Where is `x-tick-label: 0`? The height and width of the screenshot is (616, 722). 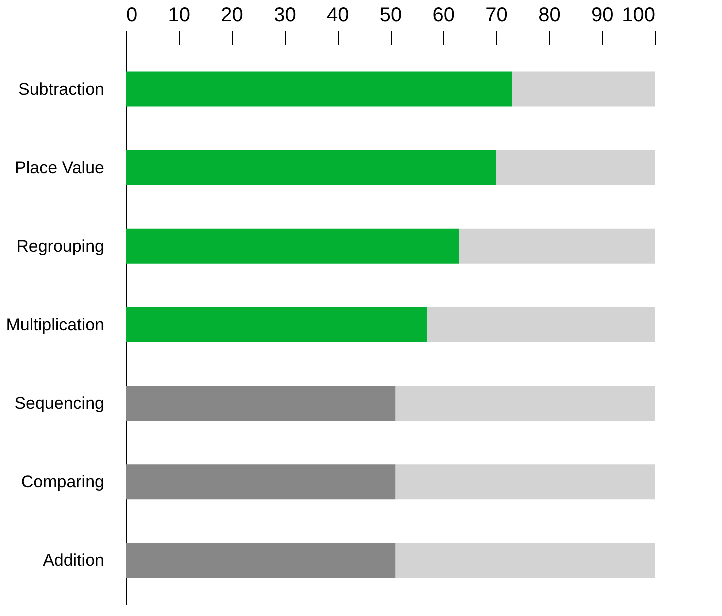 x-tick-label: 0 is located at coordinates (132, 15).